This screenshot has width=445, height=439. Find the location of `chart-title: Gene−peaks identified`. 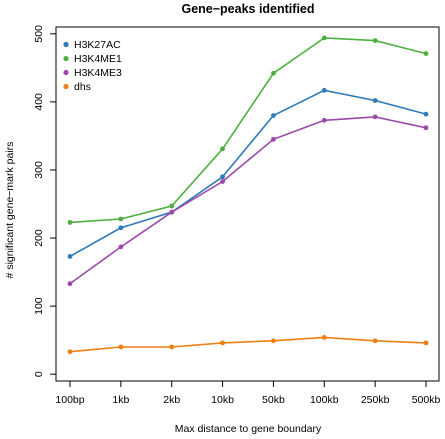

chart-title: Gene−peaks identified is located at coordinates (247, 9).